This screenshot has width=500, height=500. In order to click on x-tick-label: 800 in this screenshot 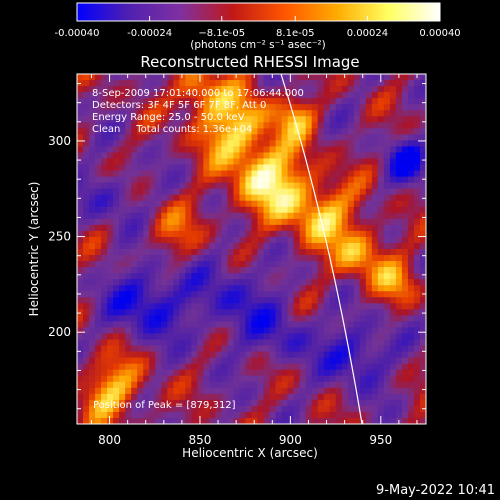, I will do `click(109, 440)`.